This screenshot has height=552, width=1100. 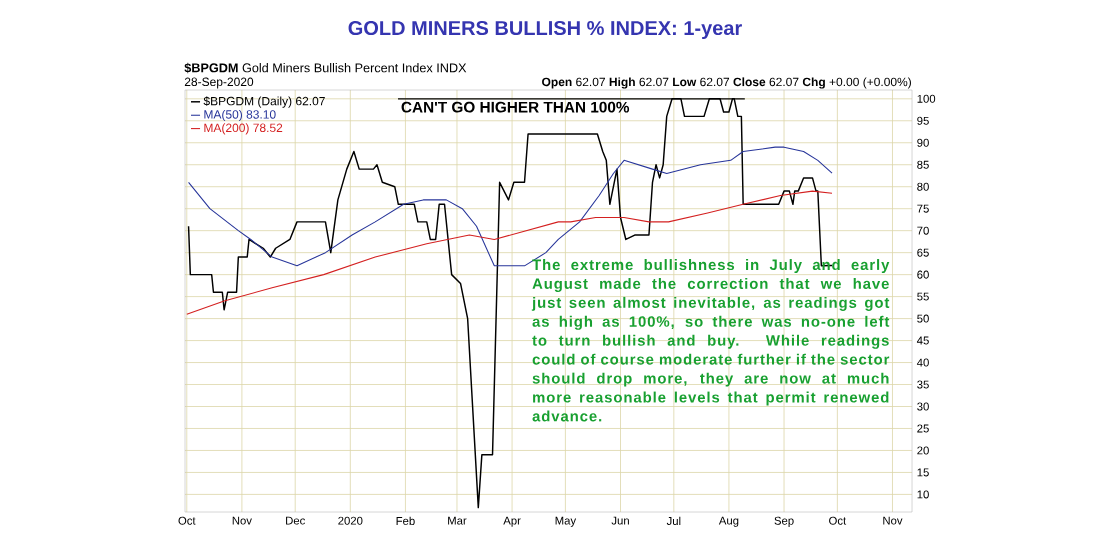 I want to click on y-tick-label: 65, so click(x=923, y=252).